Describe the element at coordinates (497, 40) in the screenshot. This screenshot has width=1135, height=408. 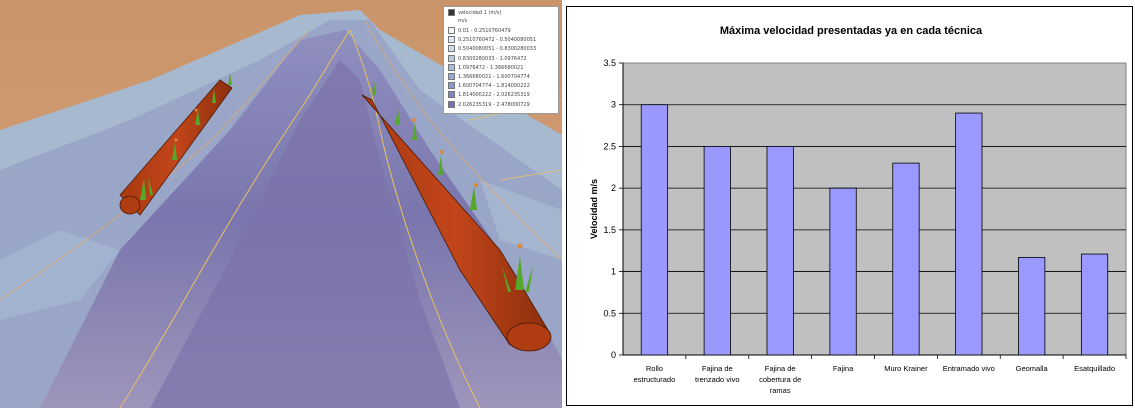
I see `legend-entry-label: 0.2510760472 - 0.5040080051` at that location.